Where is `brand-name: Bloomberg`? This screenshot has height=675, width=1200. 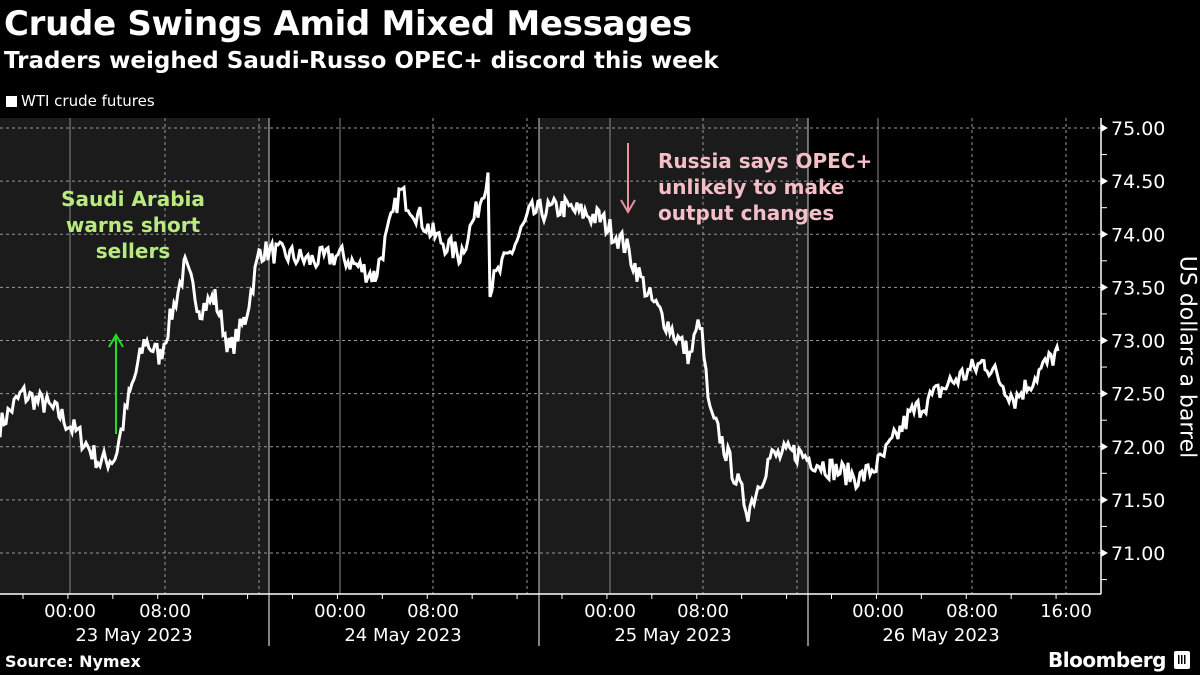
brand-name: Bloomberg is located at coordinates (1107, 660).